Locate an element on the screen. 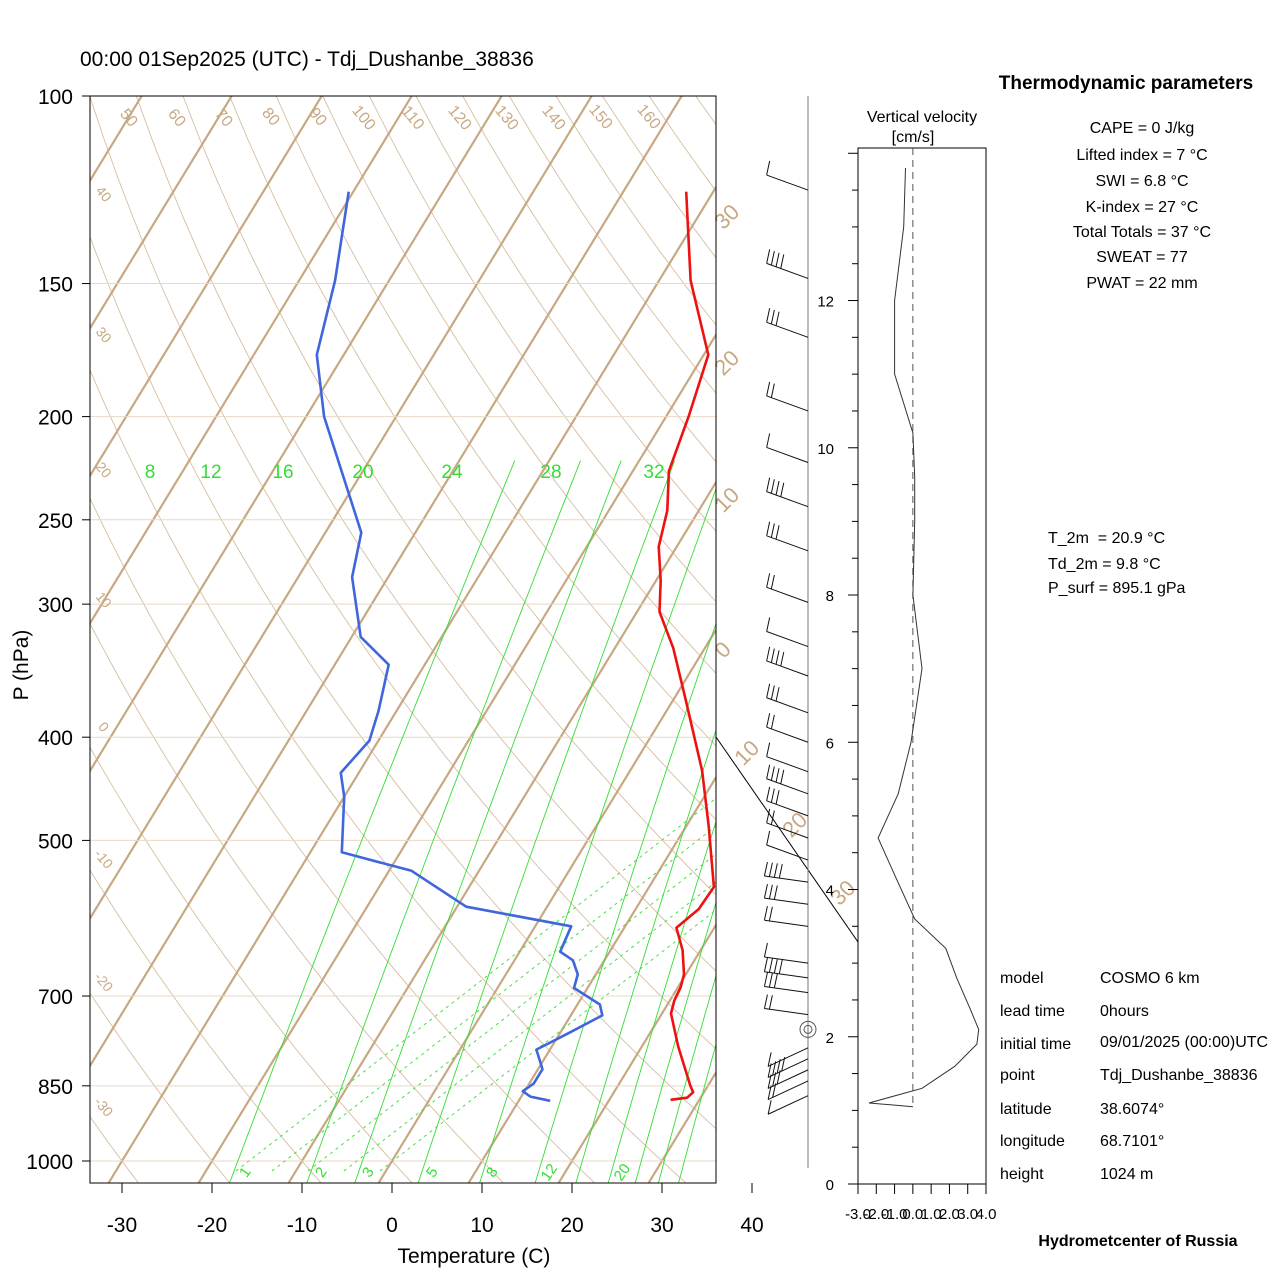  moist-adiabat-dashed is located at coordinates (511, 1012).